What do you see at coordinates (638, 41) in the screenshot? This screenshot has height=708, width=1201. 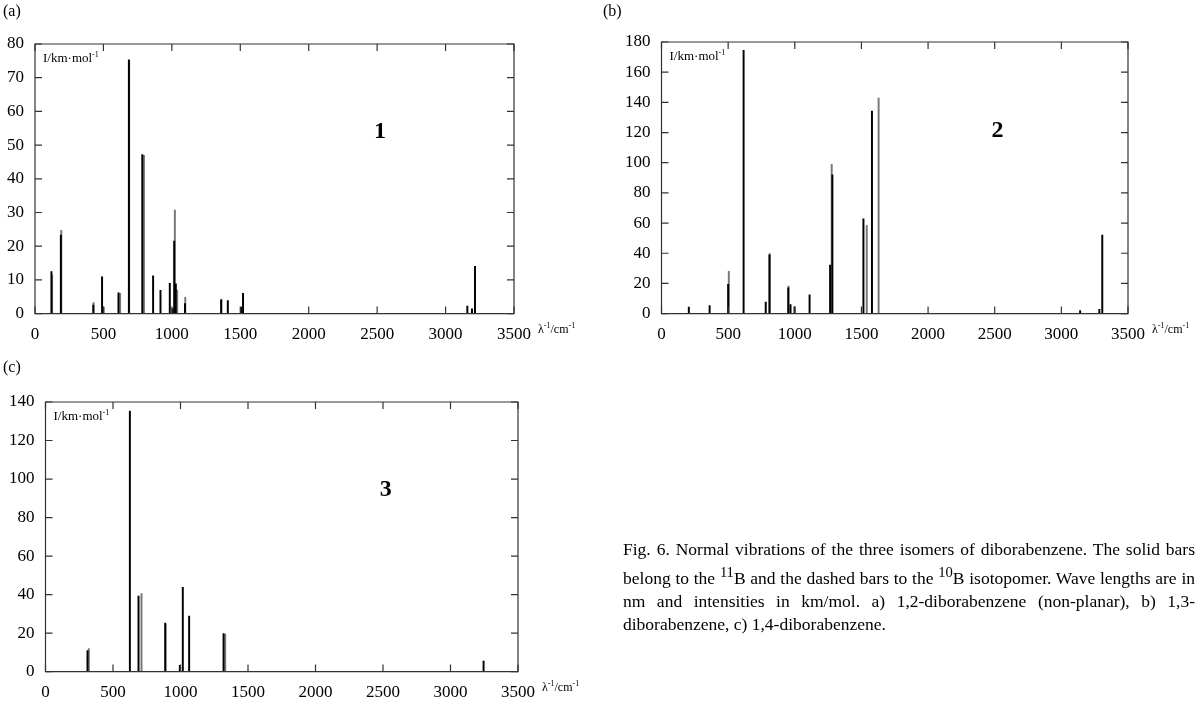 I see `y-tick-label: 180` at bounding box center [638, 41].